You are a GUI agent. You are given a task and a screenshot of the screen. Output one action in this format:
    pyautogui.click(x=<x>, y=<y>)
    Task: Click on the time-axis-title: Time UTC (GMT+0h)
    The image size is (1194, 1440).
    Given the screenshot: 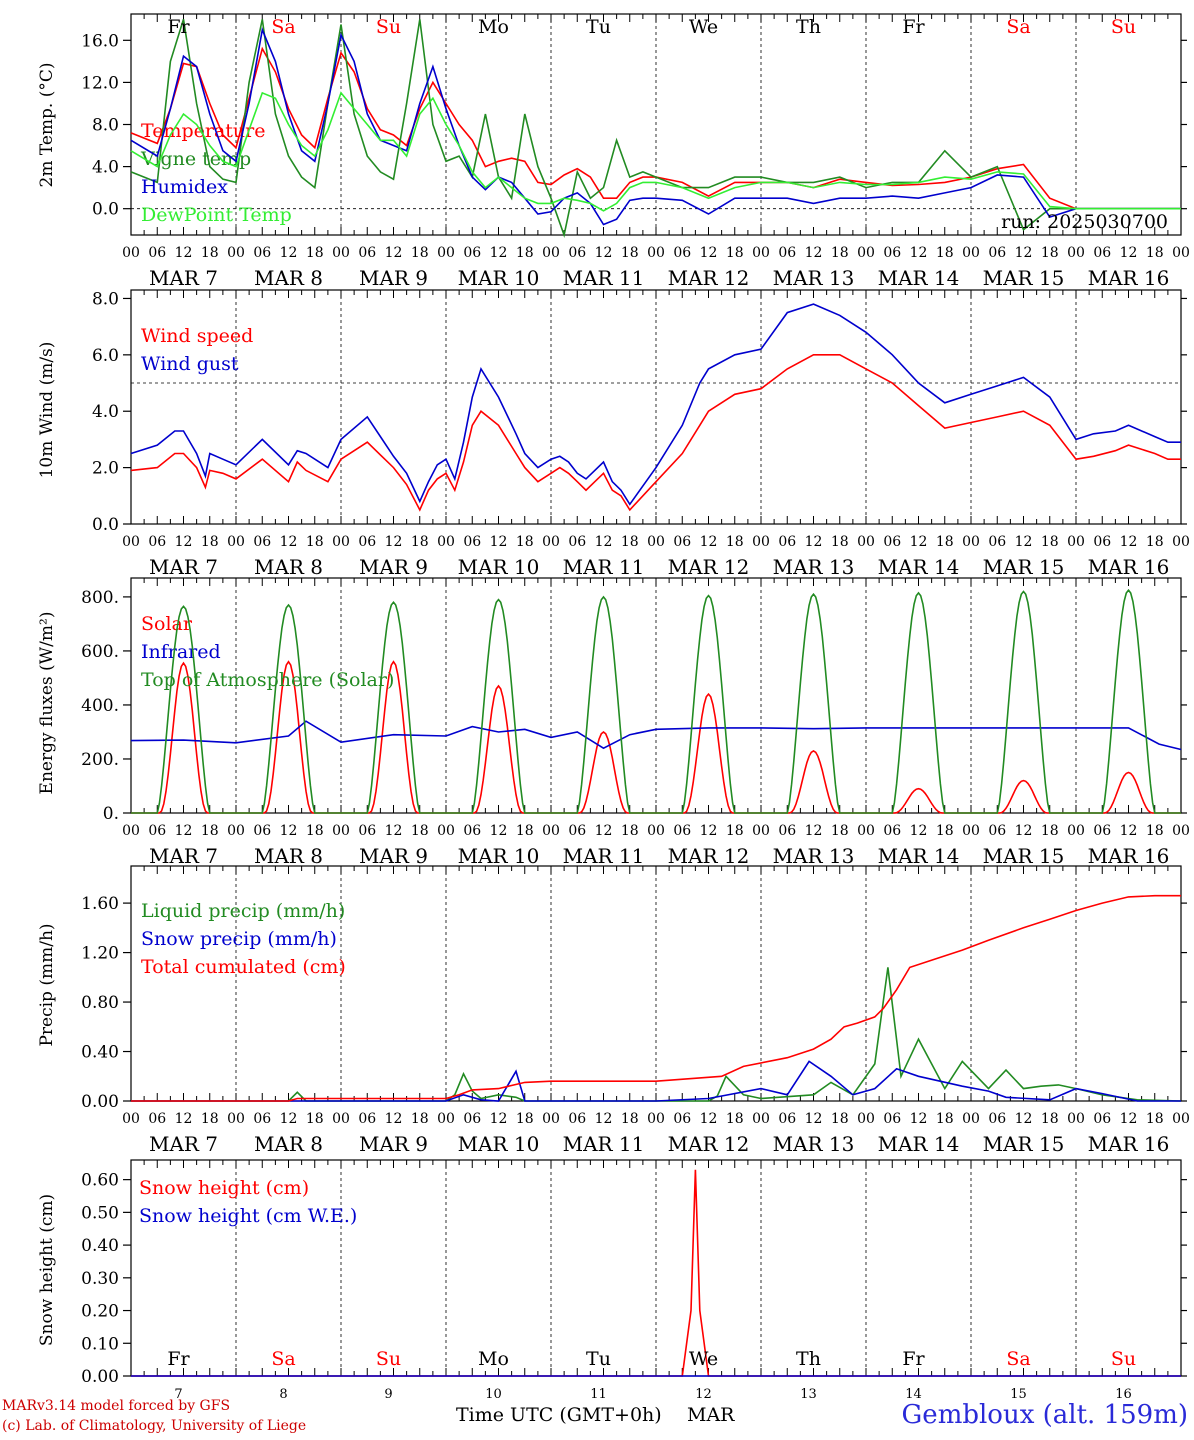 What is the action you would take?
    pyautogui.click(x=559, y=1415)
    